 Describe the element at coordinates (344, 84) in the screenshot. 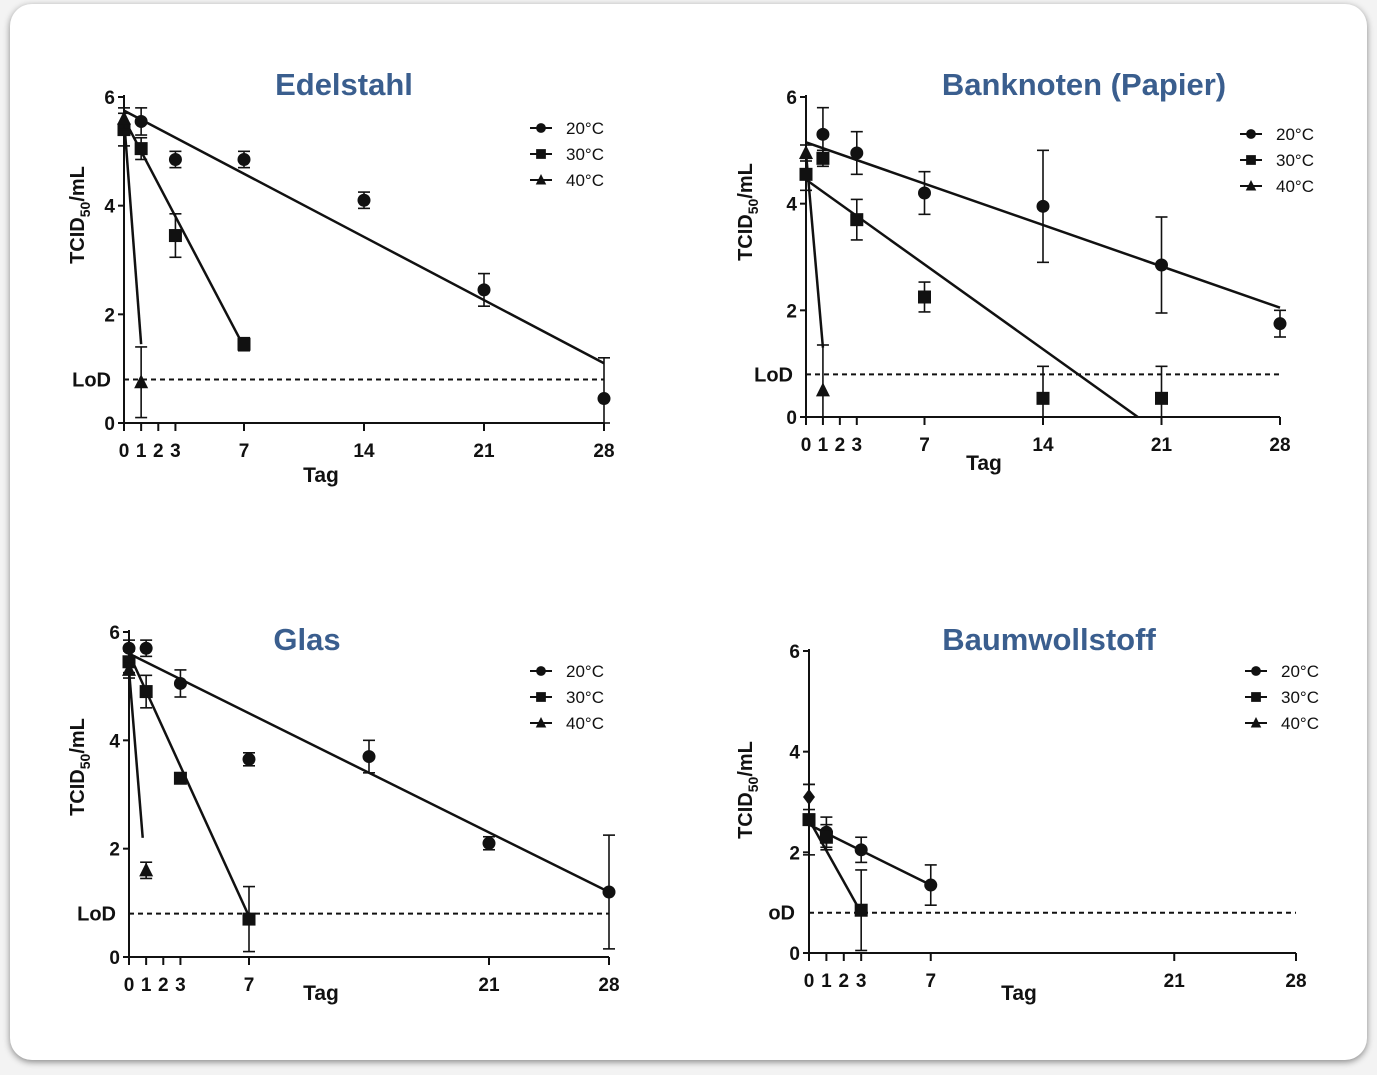

I see `chart-title: Edelstahl` at that location.